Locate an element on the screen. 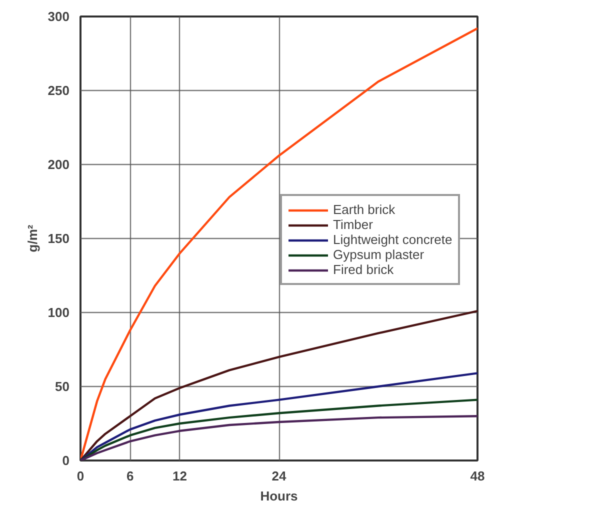  legend-label: Fired brick is located at coordinates (363, 269).